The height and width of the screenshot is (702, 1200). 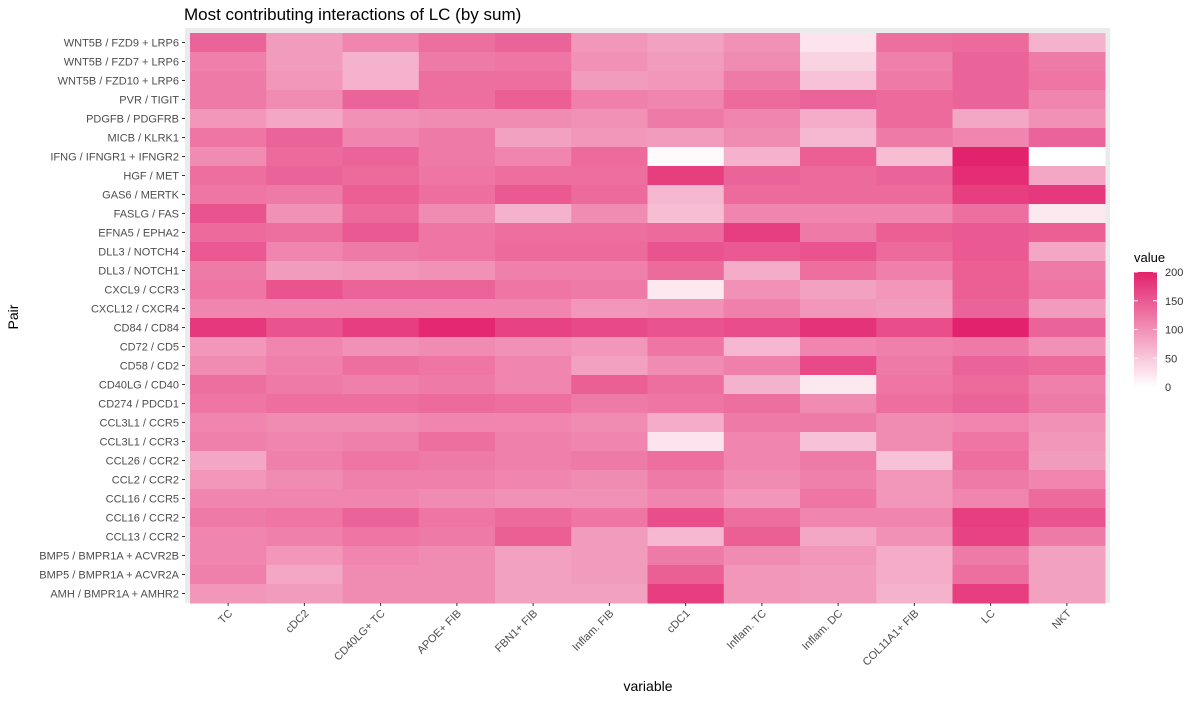 I want to click on heatmap-cell-ccl13-ccr2-cd40lg-tc, so click(x=381, y=537).